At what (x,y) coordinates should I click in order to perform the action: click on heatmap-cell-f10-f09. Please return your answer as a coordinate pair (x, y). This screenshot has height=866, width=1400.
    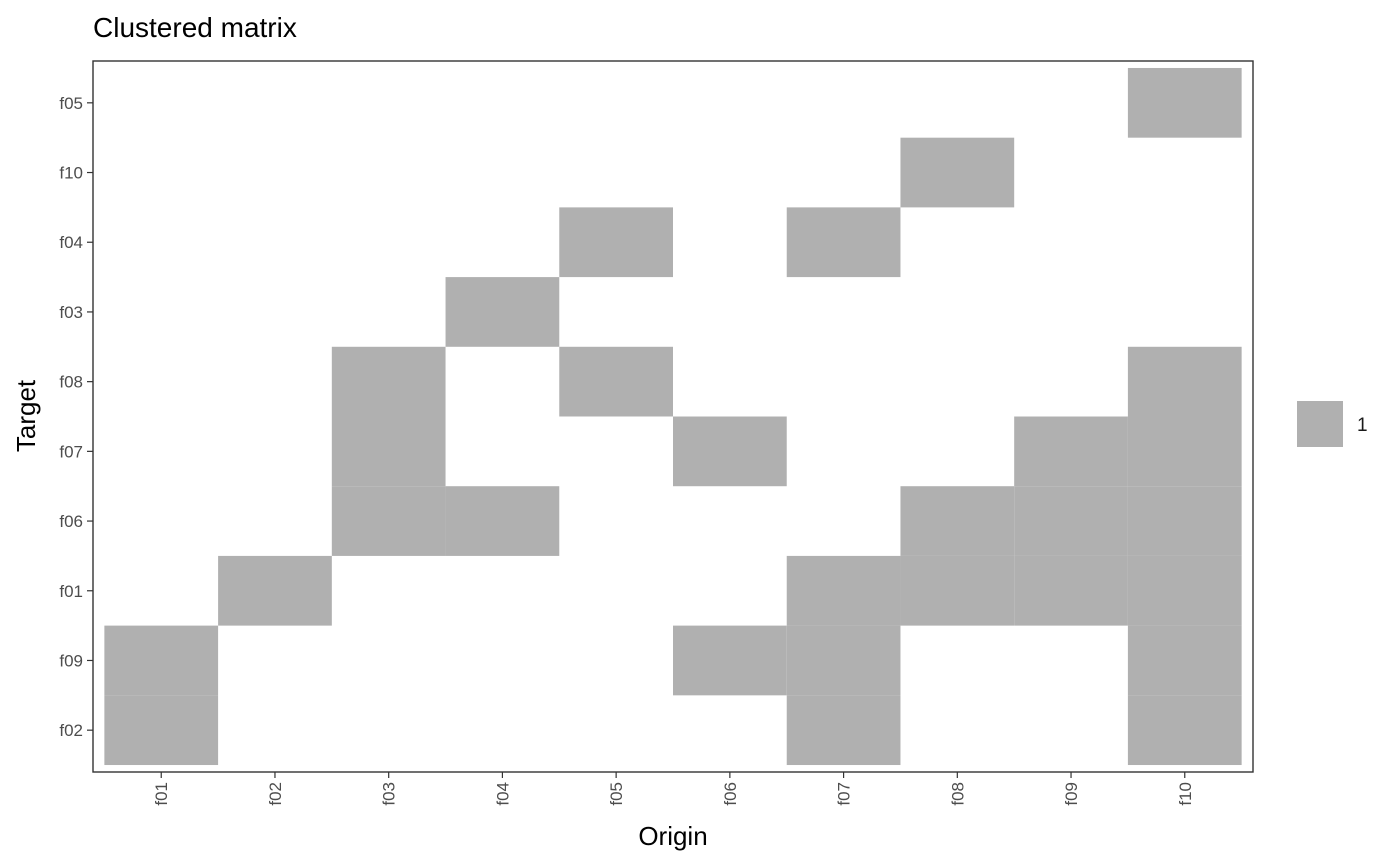
    Looking at the image, I should click on (1184, 660).